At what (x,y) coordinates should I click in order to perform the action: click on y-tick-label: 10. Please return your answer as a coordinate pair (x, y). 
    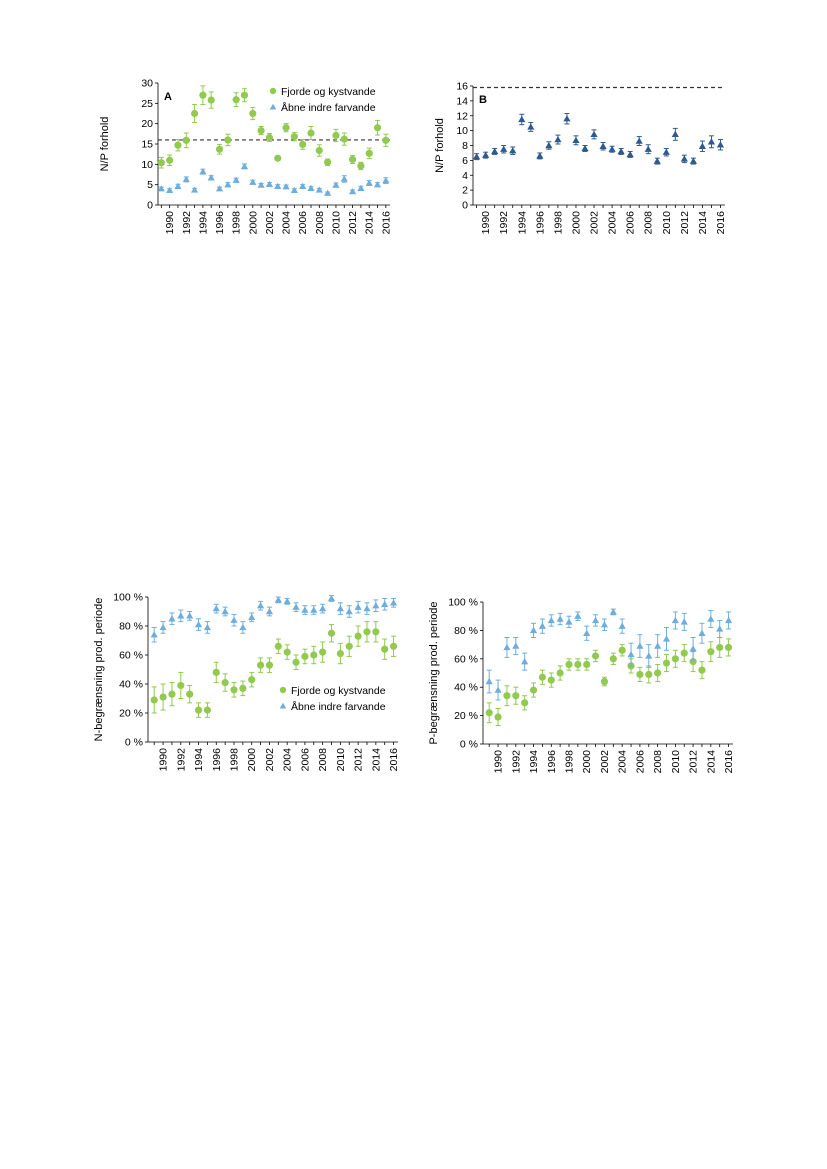
    Looking at the image, I should click on (147, 165).